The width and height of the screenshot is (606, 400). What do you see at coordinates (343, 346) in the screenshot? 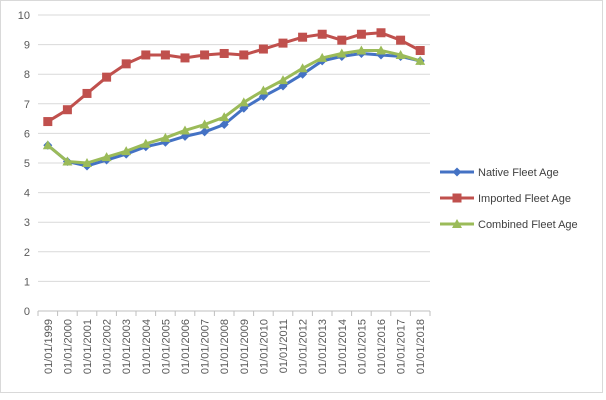
I see `x-tick-label: 01/01/2014` at bounding box center [343, 346].